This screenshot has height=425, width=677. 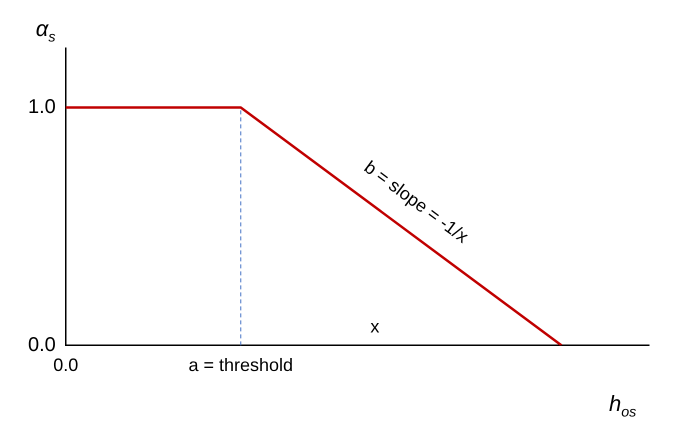 I want to click on annotation: b = slope = -1/x, so click(x=416, y=201).